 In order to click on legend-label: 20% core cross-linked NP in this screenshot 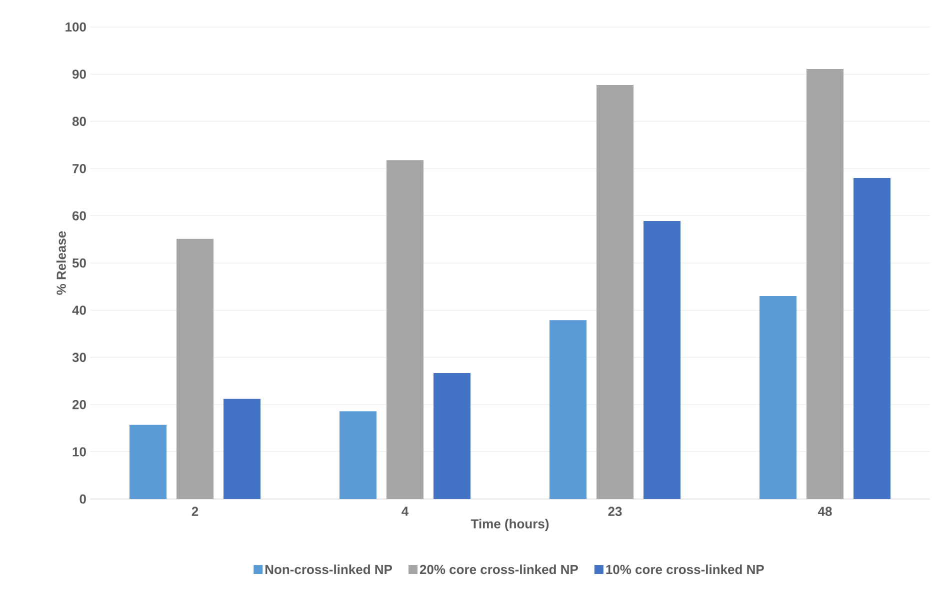, I will do `click(499, 569)`.